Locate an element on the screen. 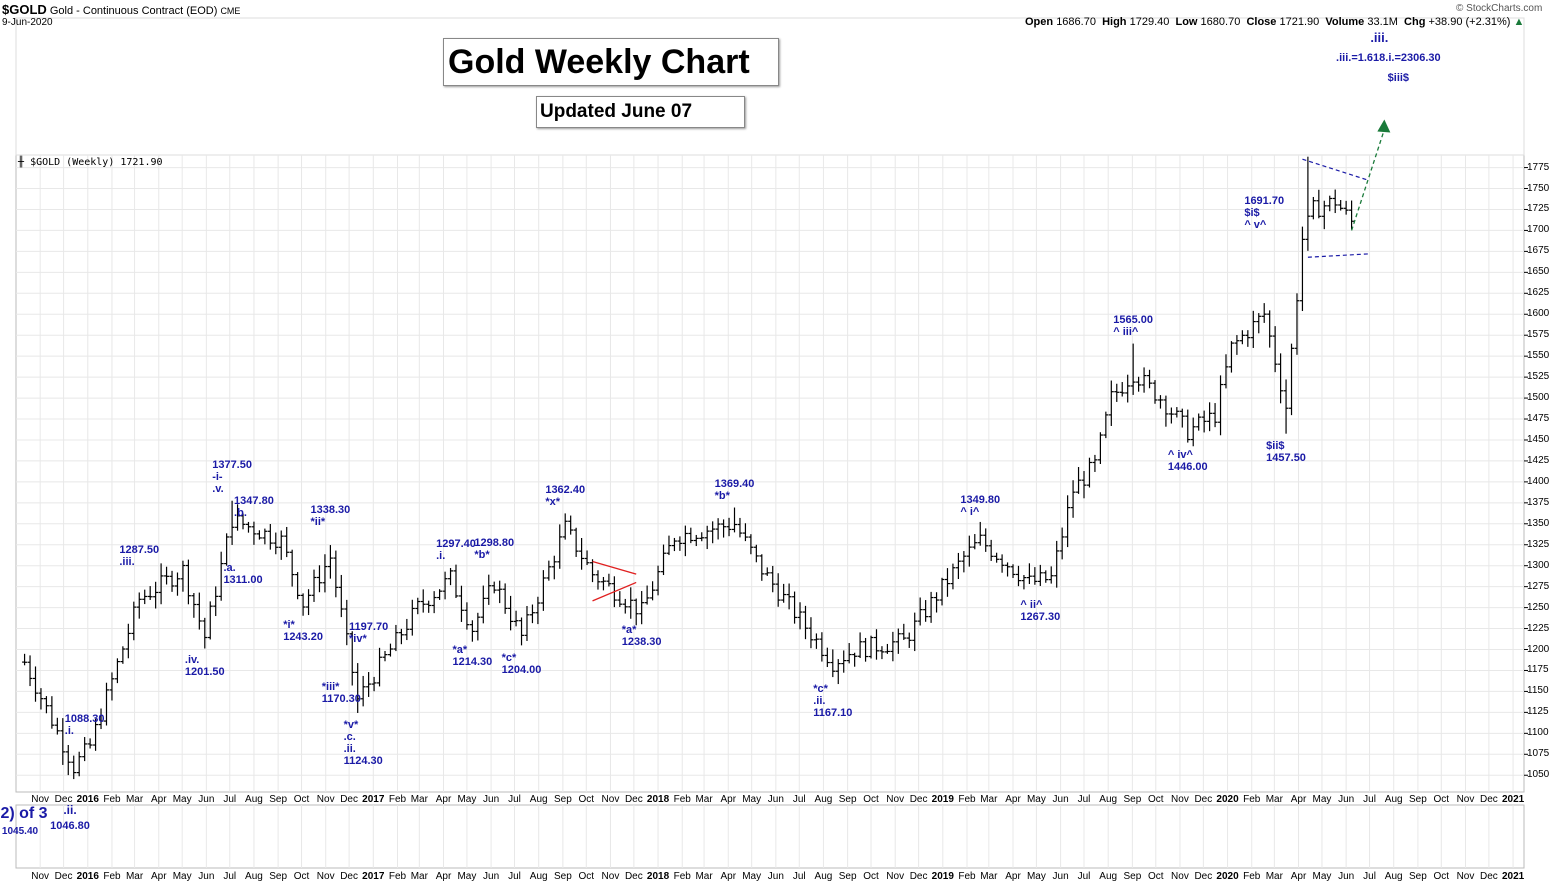 The width and height of the screenshot is (1565, 885). x-tick-label: Dec is located at coordinates (63, 799).